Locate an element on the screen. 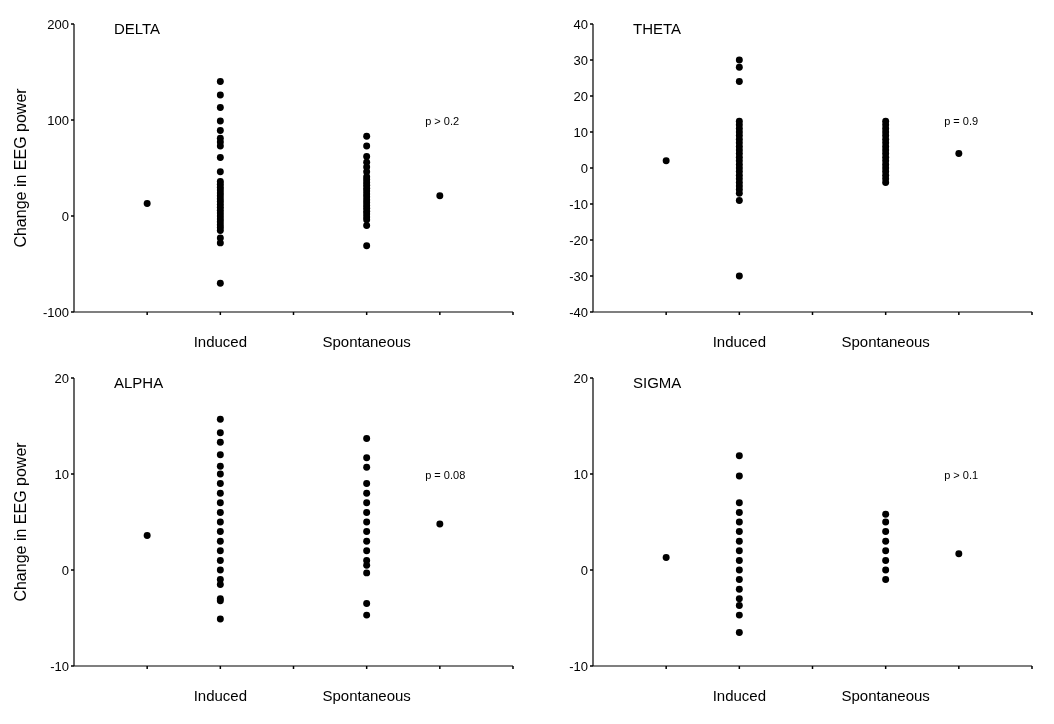 The height and width of the screenshot is (724, 1054). y-tick-label: 200 is located at coordinates (58, 24).